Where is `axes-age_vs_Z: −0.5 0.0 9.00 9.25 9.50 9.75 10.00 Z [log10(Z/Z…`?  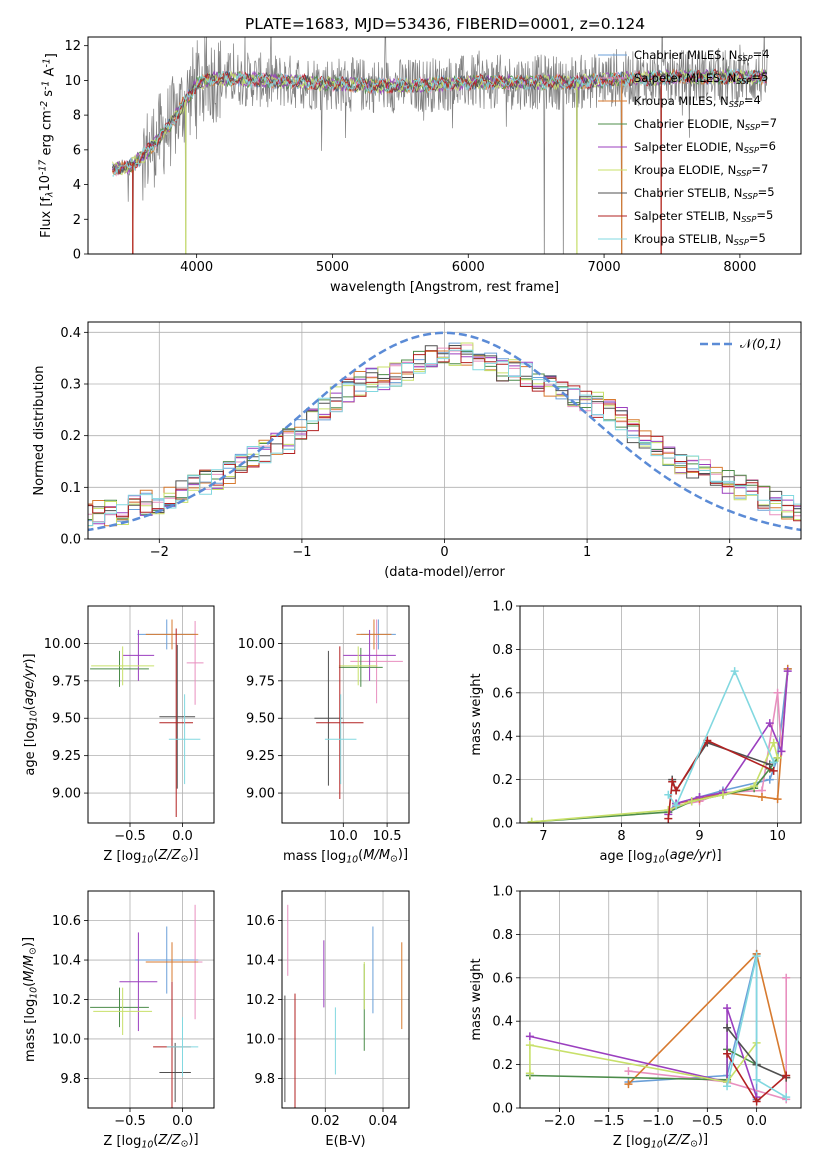
axes-age_vs_Z: −0.5 0.0 9.00 9.25 9.50 9.75 10.00 Z [log10(Z/Z… is located at coordinates (118, 735).